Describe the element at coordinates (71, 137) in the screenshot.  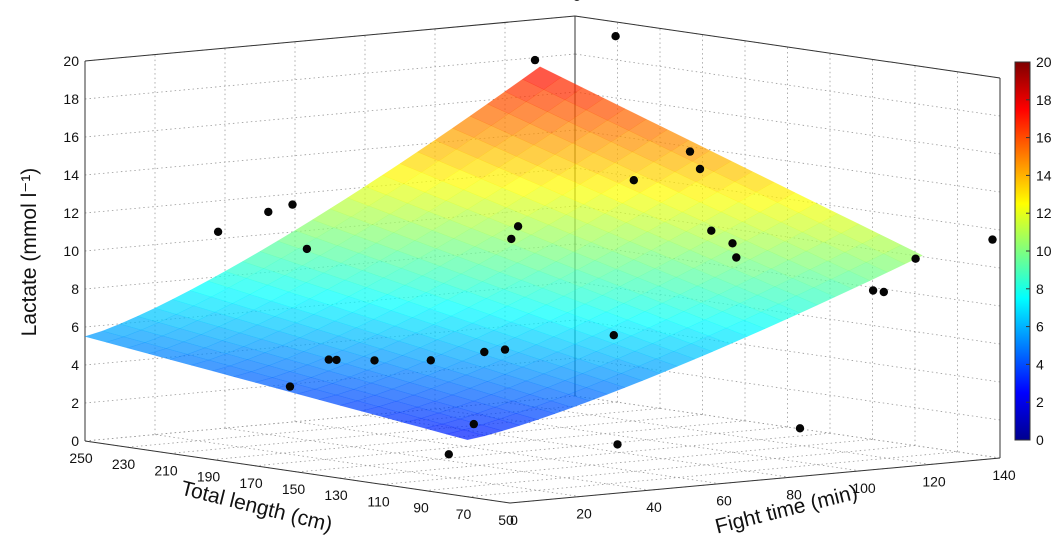
I see `z-tick-label: 16` at that location.